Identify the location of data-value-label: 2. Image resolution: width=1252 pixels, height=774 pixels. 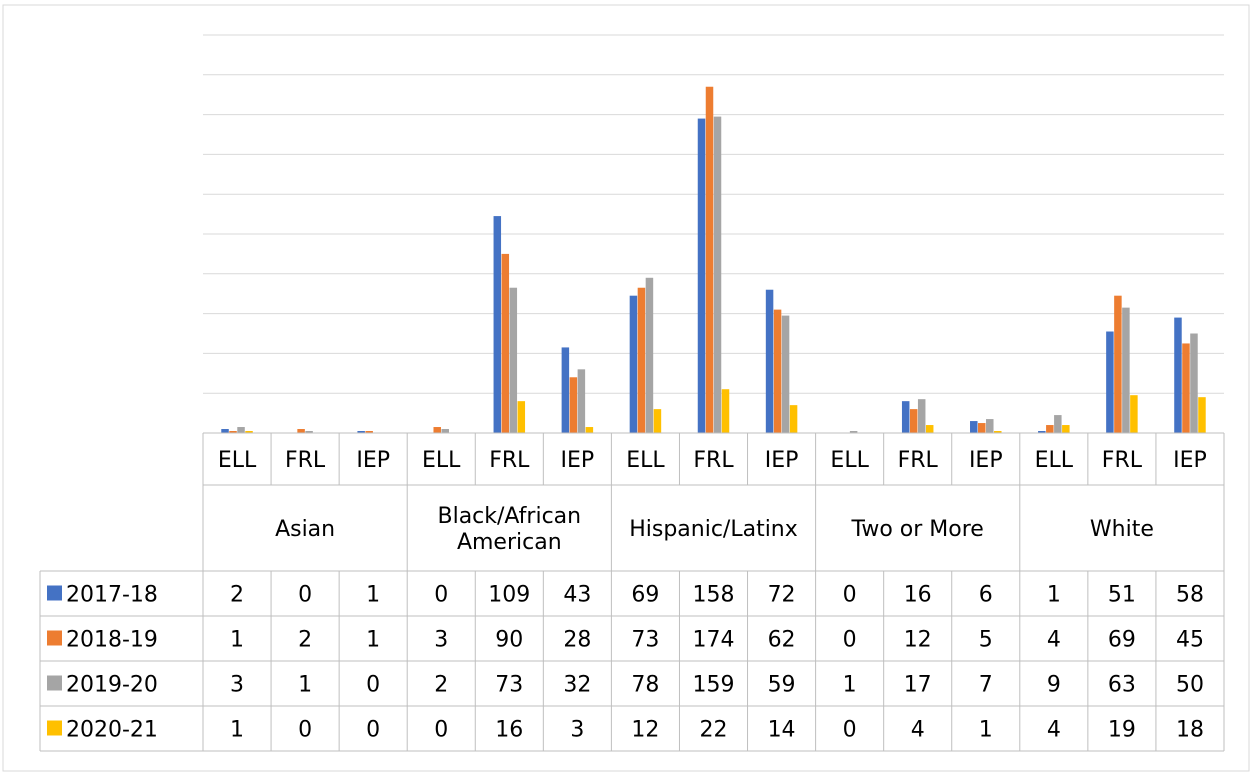
(441, 685).